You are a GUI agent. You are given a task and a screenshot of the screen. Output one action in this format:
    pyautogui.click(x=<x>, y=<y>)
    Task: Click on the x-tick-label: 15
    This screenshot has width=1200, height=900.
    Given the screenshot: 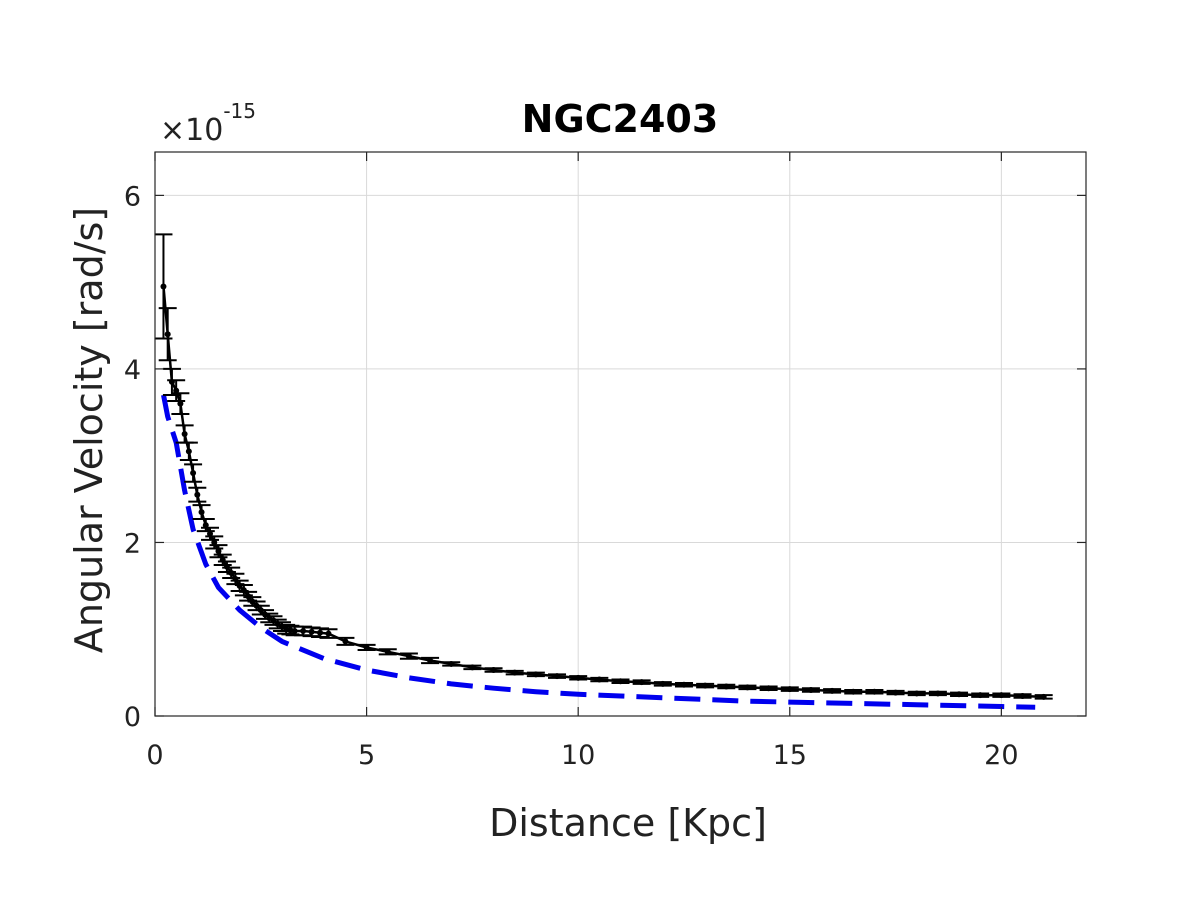 What is the action you would take?
    pyautogui.click(x=790, y=755)
    